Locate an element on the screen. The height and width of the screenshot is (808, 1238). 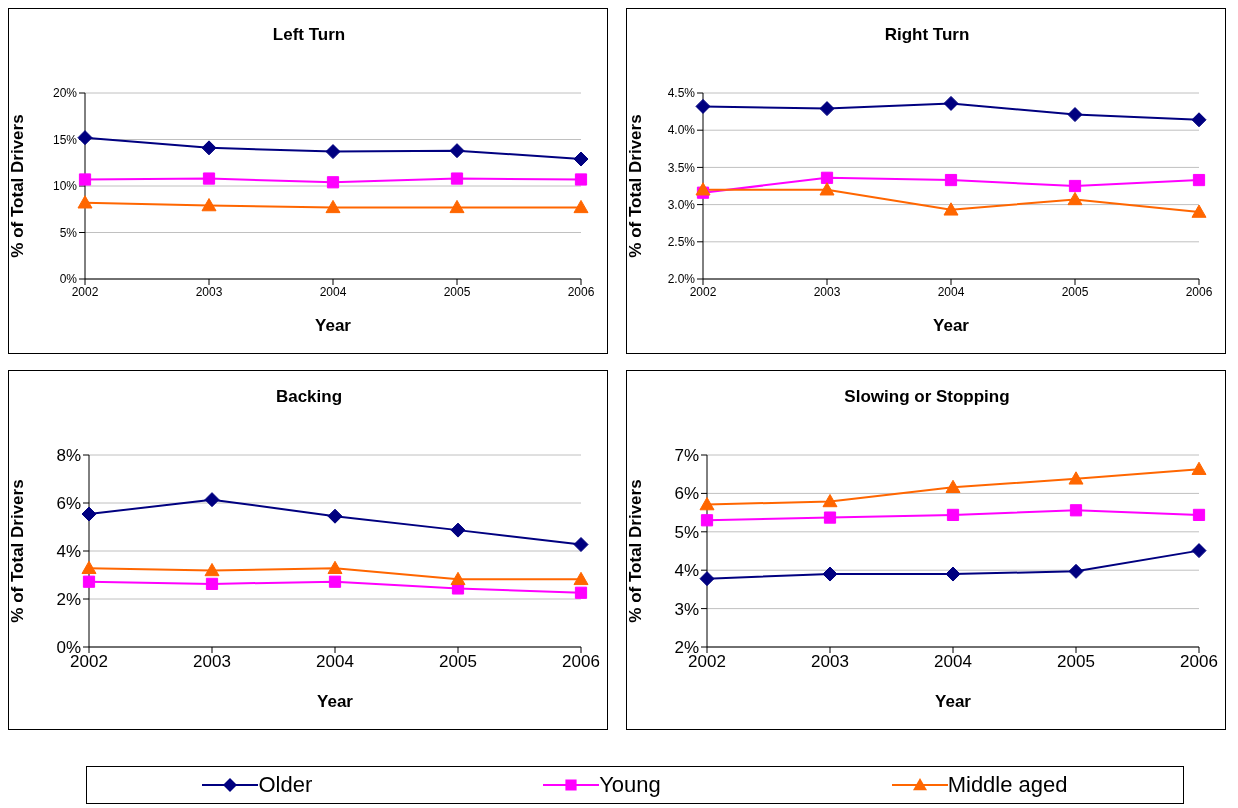
y-tick-label: 10% is located at coordinates (65, 186).